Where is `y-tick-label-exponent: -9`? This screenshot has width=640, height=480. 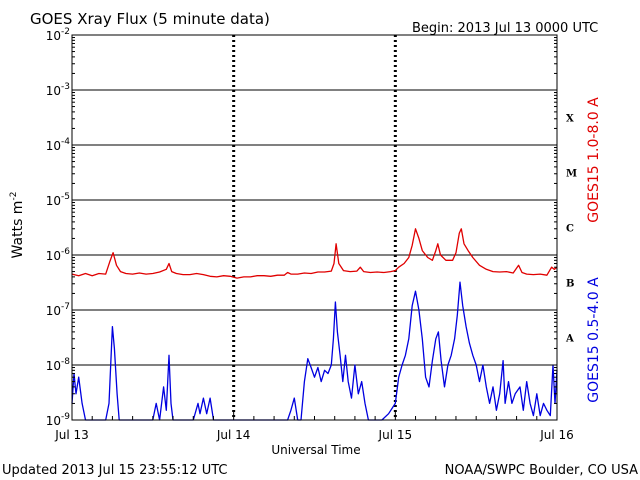
y-tick-label-exponent: -9 is located at coordinates (65, 417).